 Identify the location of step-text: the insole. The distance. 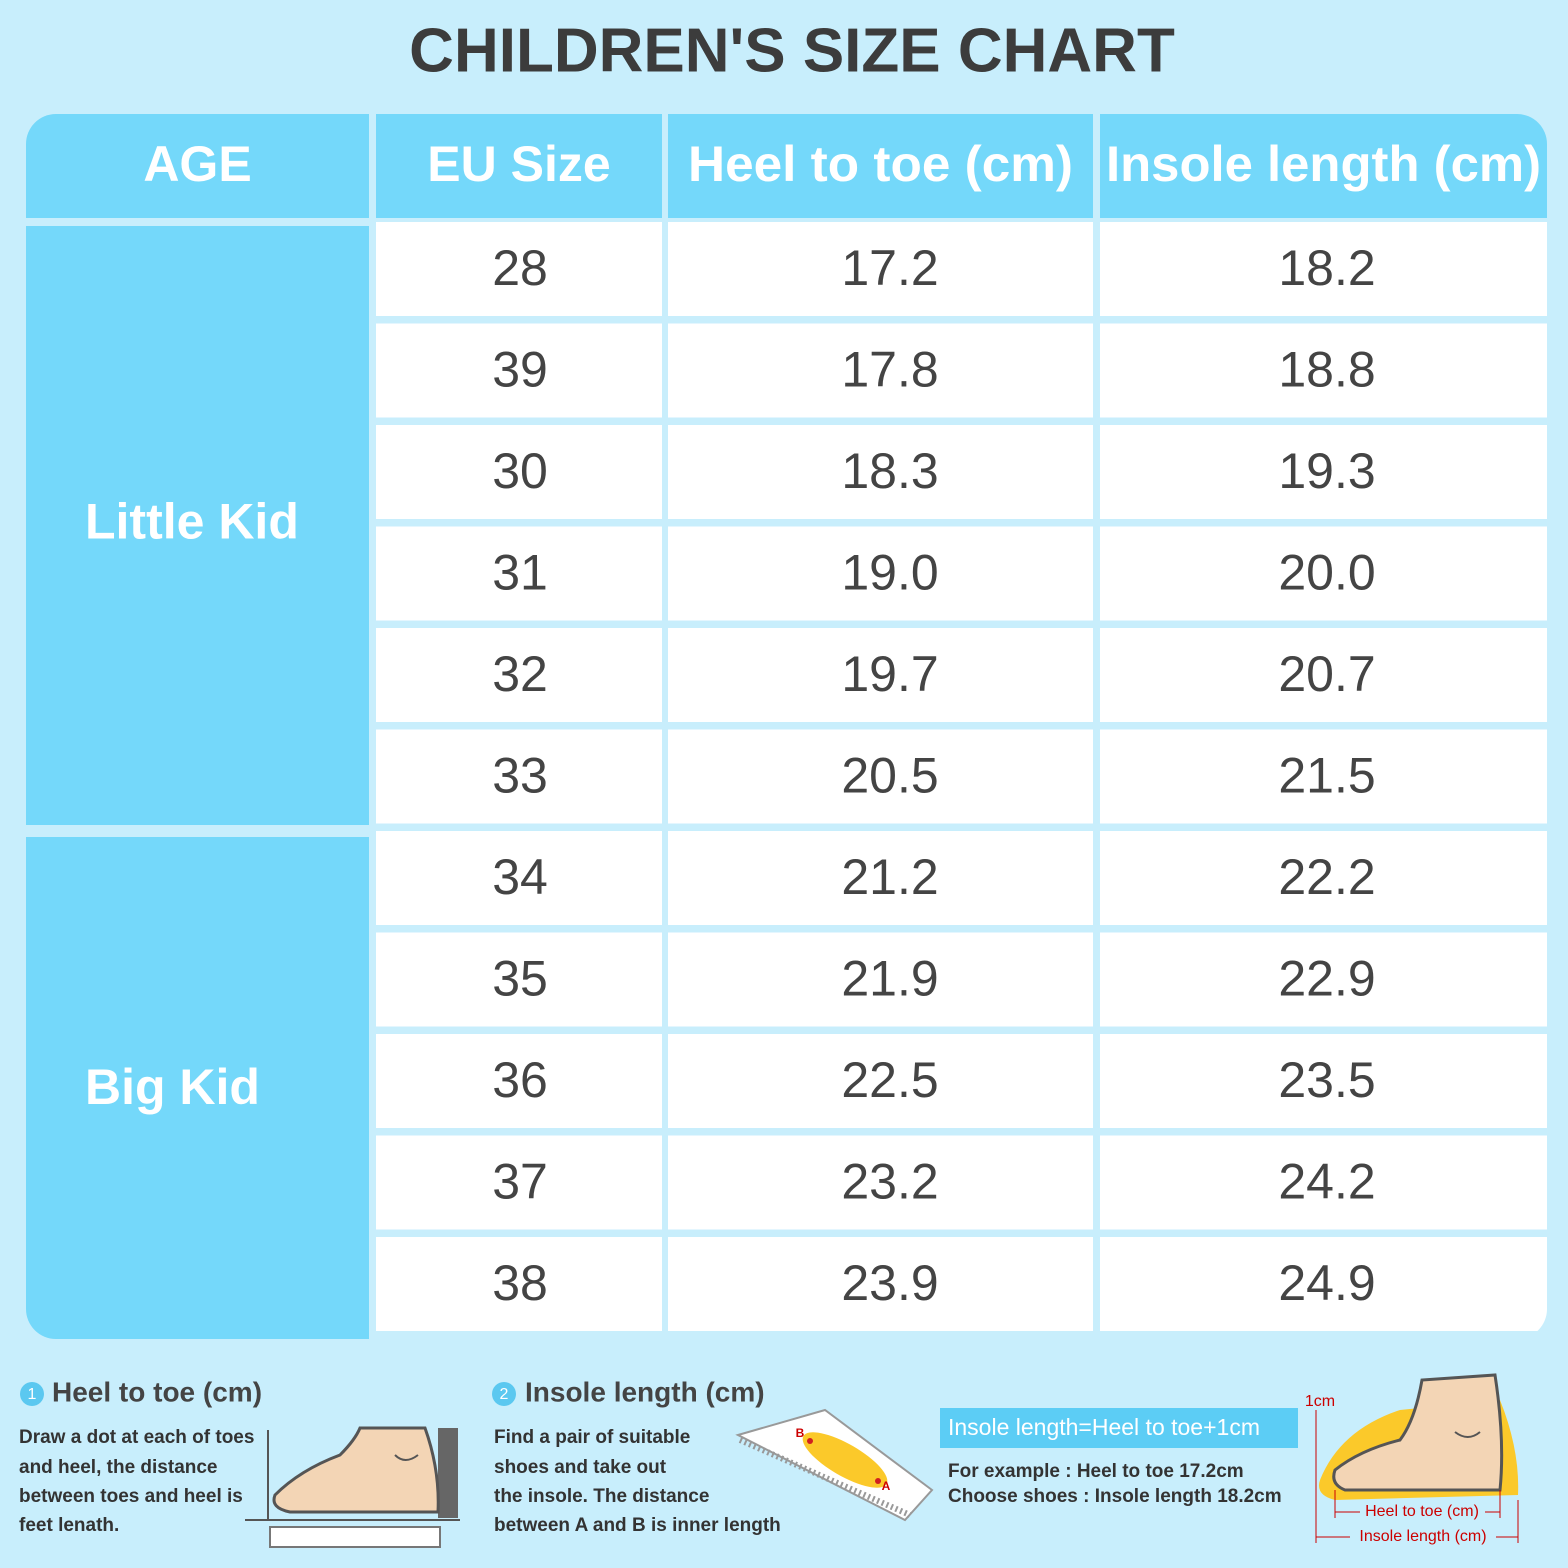
(601, 1496).